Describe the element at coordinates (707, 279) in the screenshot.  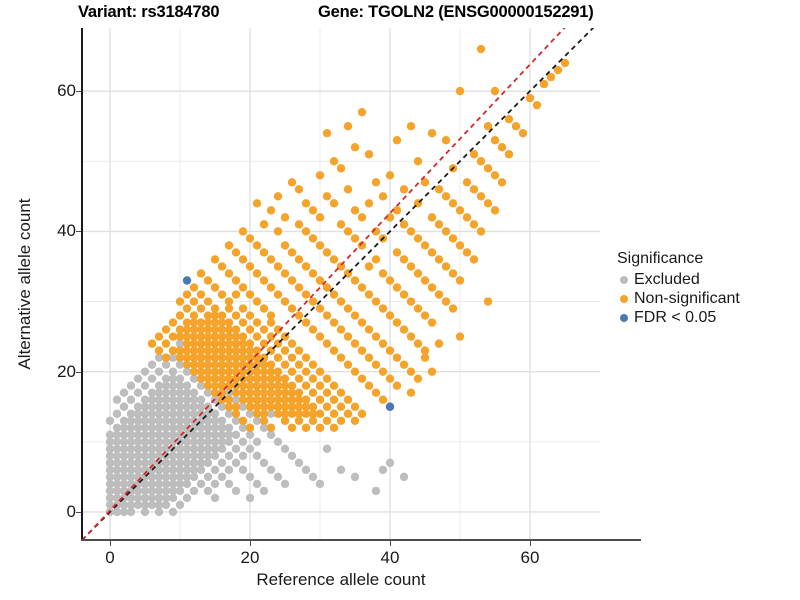
I see `legend-item: Excluded` at that location.